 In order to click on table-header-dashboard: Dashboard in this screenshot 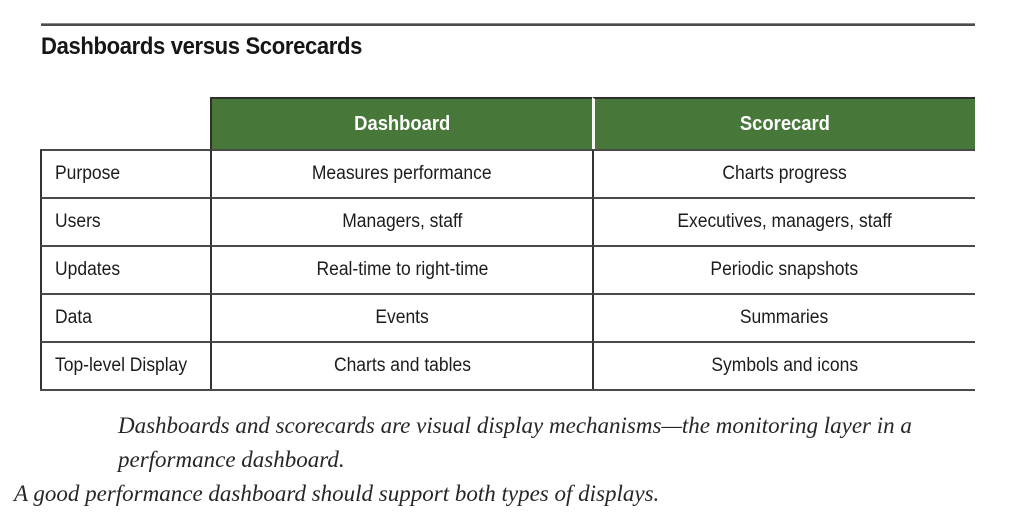, I will do `click(401, 123)`.